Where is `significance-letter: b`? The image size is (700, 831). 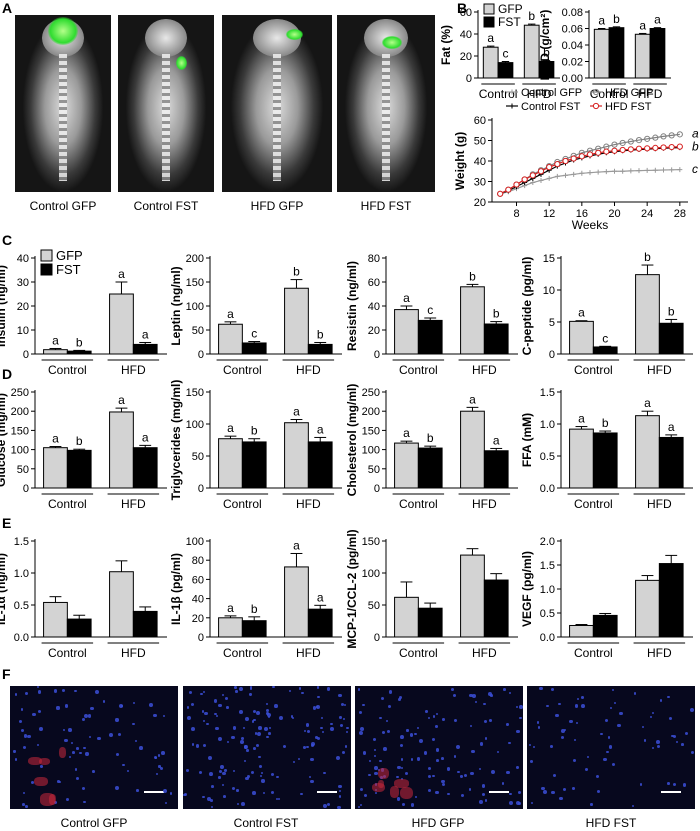
significance-letter: b is located at coordinates (254, 431).